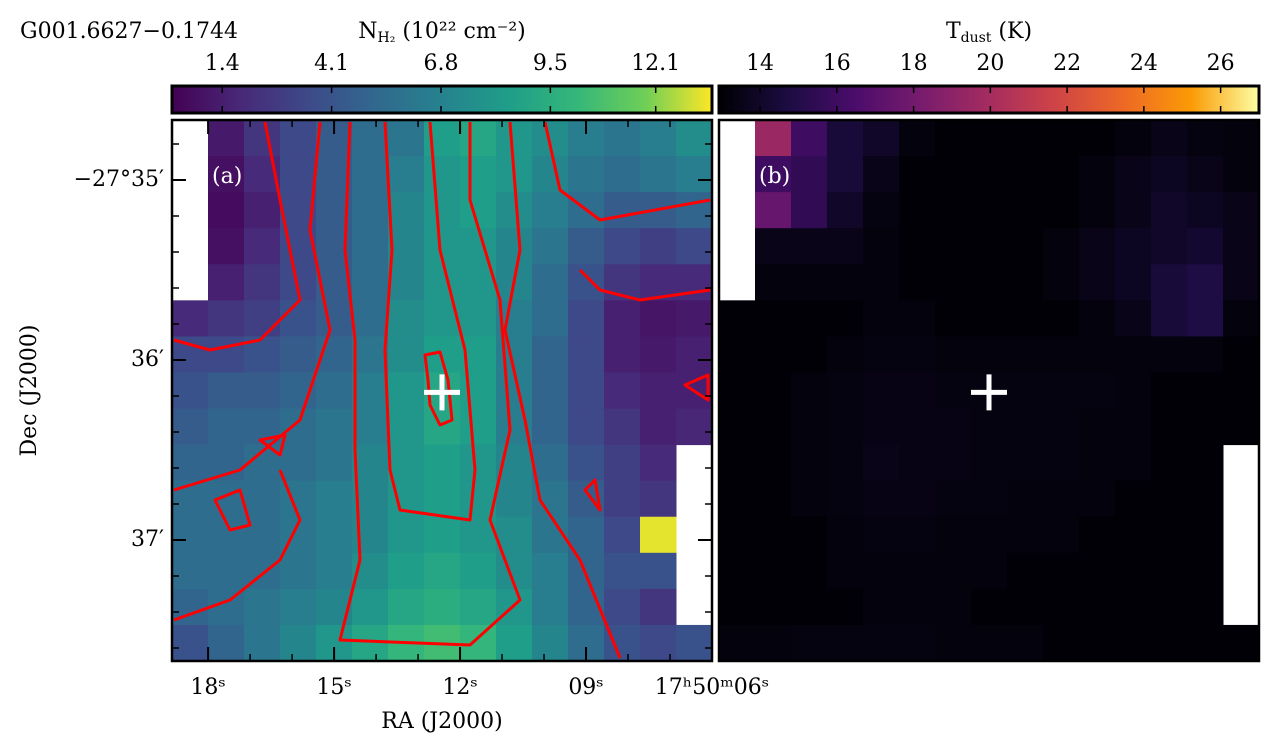 The width and height of the screenshot is (1274, 753). I want to click on label-unit: (10²² cm⁻²), so click(460, 31).